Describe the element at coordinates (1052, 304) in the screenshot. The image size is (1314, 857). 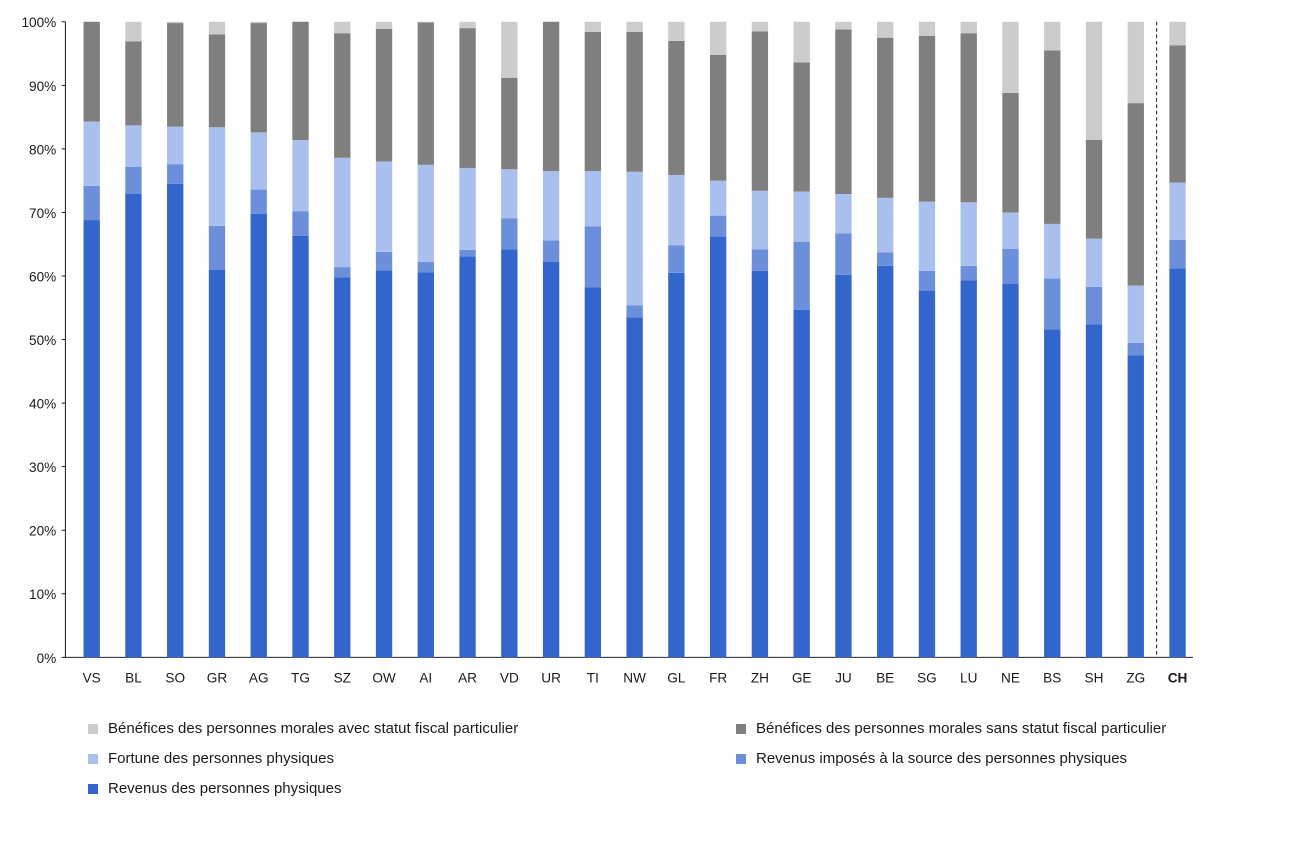
I see `bar-segment-bs-source` at that location.